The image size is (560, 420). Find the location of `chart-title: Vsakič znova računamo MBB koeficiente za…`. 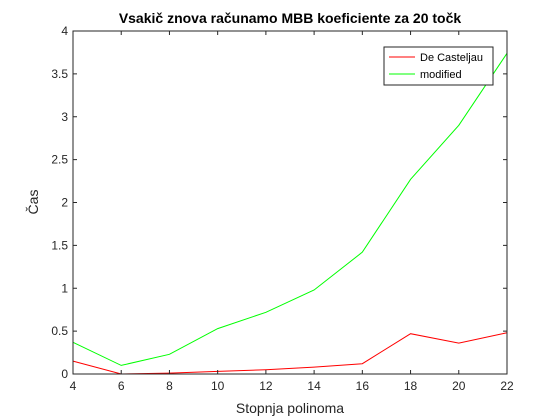

chart-title: Vsakič znova računamo MBB koeficiente za… is located at coordinates (290, 18).